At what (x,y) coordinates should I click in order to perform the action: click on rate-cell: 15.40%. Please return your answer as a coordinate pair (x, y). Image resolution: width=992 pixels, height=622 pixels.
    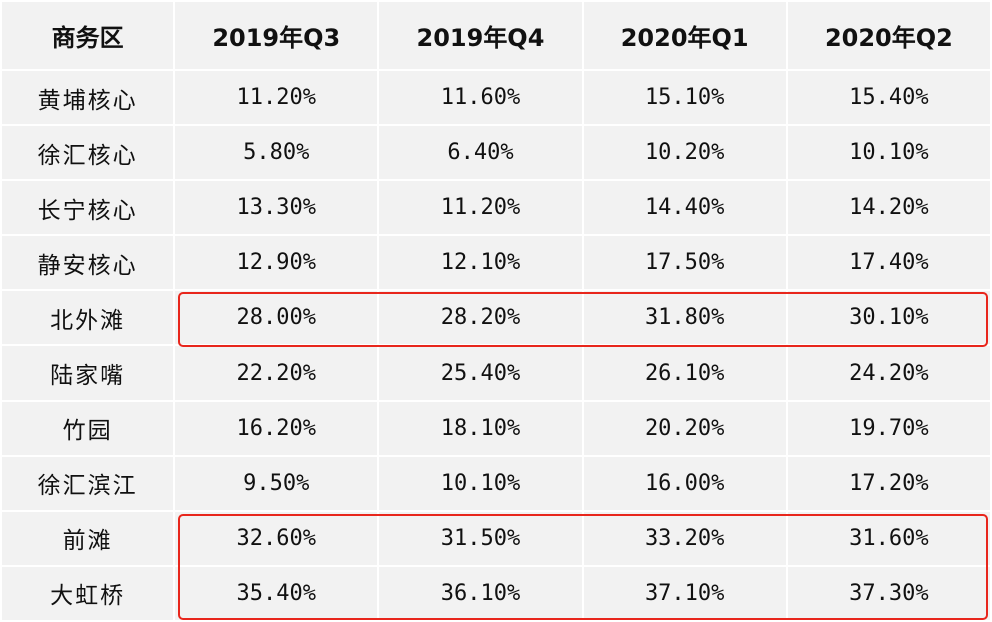
    Looking at the image, I should click on (888, 98).